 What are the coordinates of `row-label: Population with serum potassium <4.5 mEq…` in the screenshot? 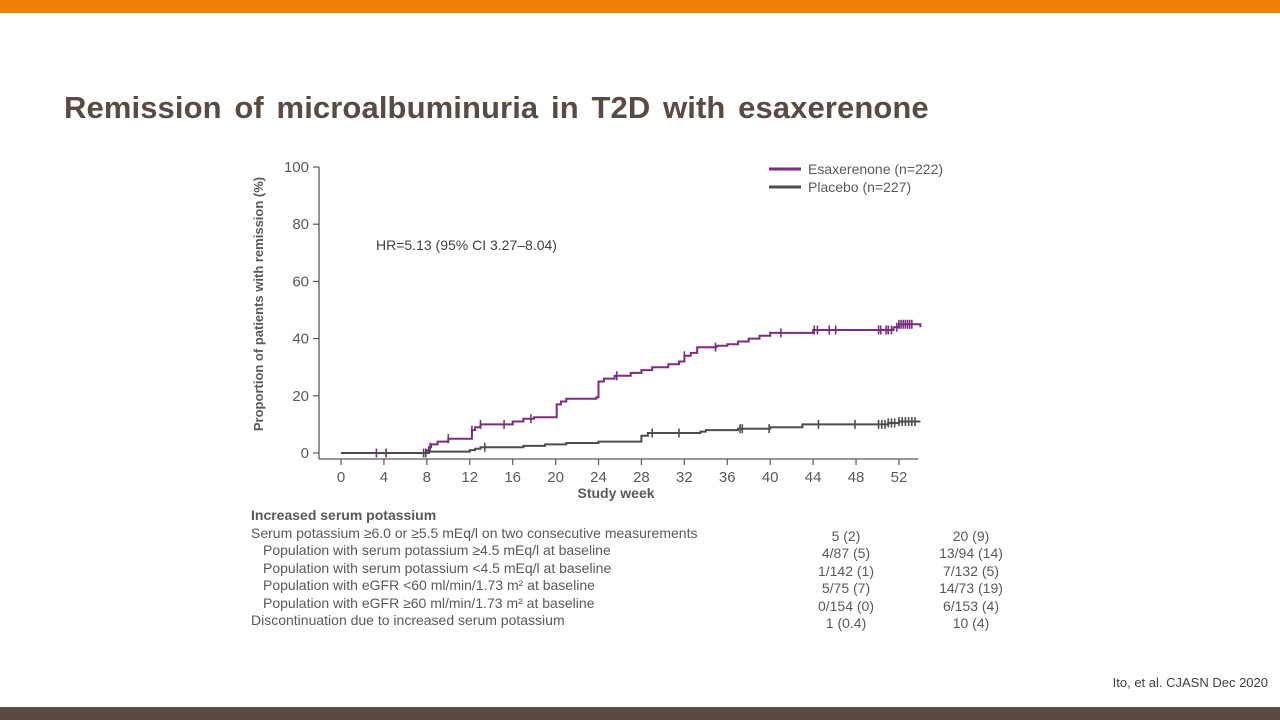 It's located at (437, 567).